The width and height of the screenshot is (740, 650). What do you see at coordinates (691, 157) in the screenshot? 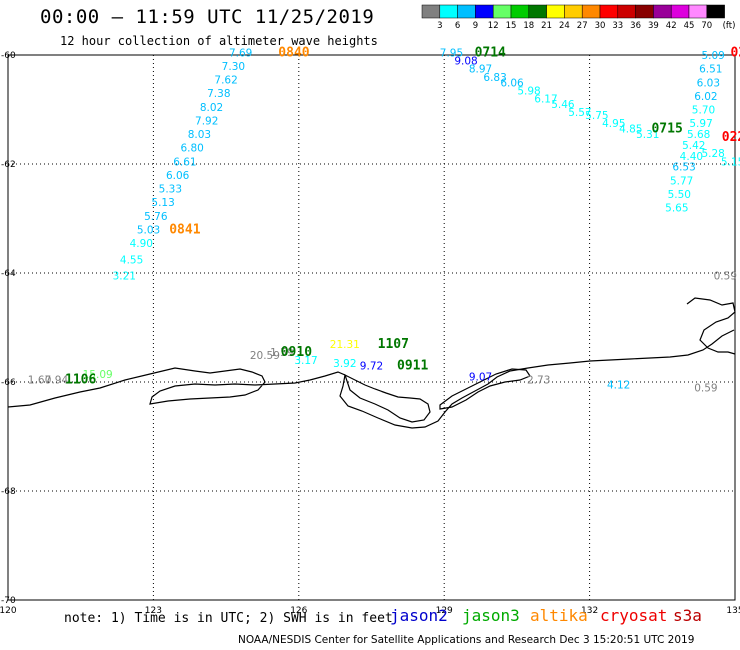
I see `wave-height-label: 4.40` at bounding box center [691, 157].